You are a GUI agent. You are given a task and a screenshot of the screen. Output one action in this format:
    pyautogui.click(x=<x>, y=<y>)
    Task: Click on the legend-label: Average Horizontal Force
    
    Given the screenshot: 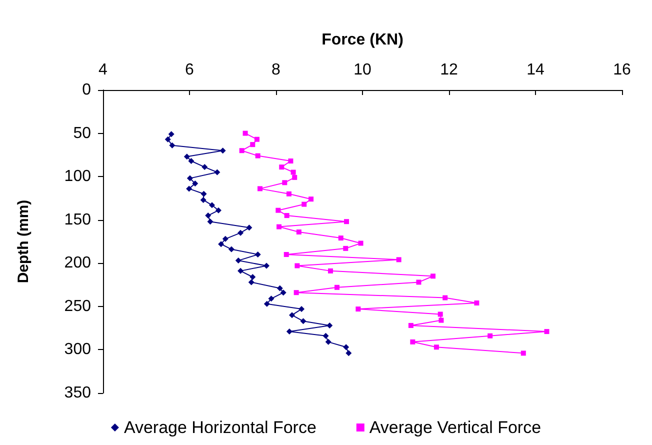 What is the action you would take?
    pyautogui.click(x=220, y=427)
    